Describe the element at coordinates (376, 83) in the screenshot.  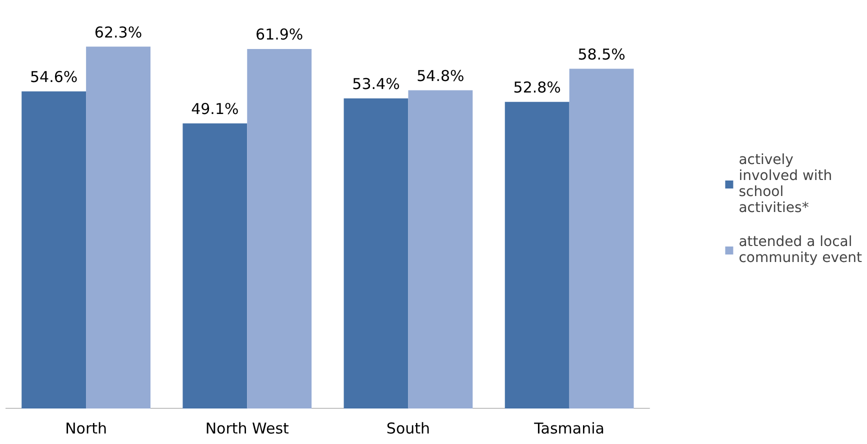
I see `data-label: 53.4%` at that location.